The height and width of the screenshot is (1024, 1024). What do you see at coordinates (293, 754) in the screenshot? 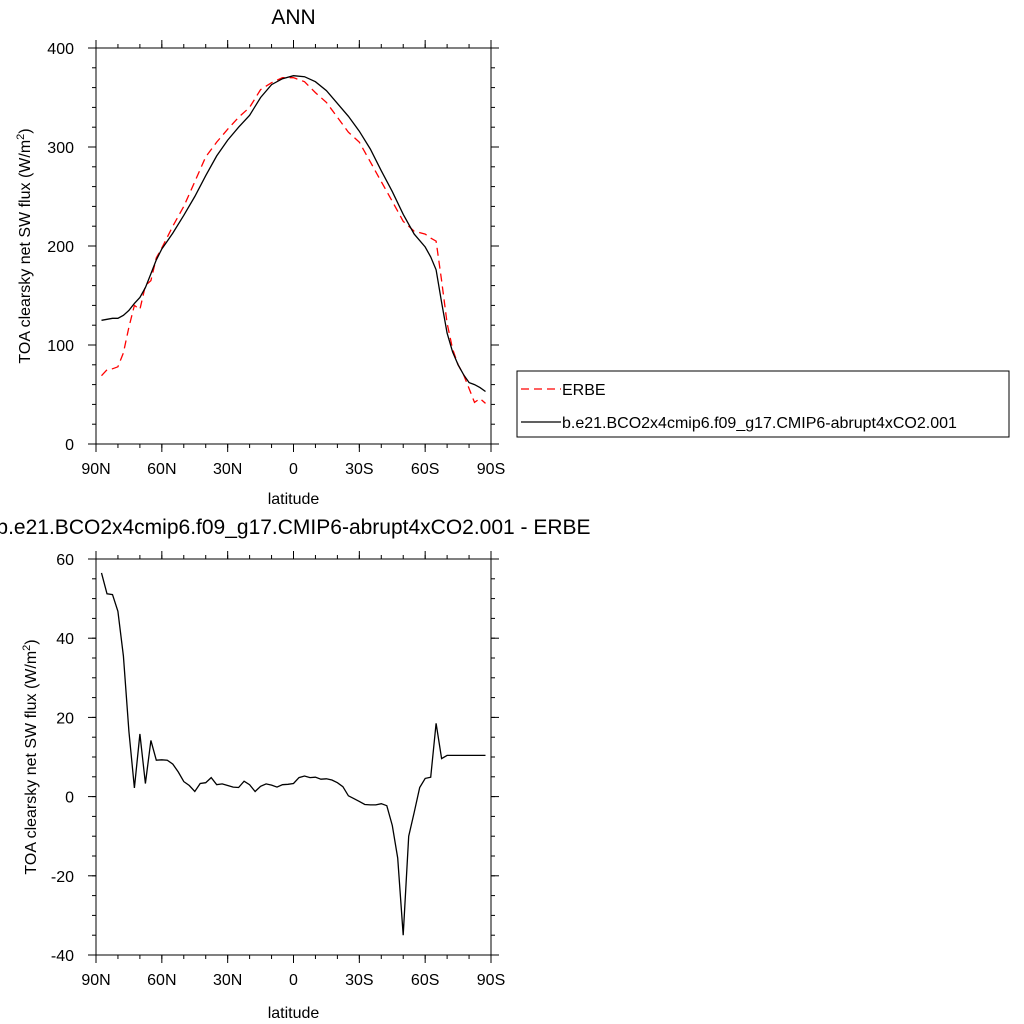
I see `series-line-difference` at bounding box center [293, 754].